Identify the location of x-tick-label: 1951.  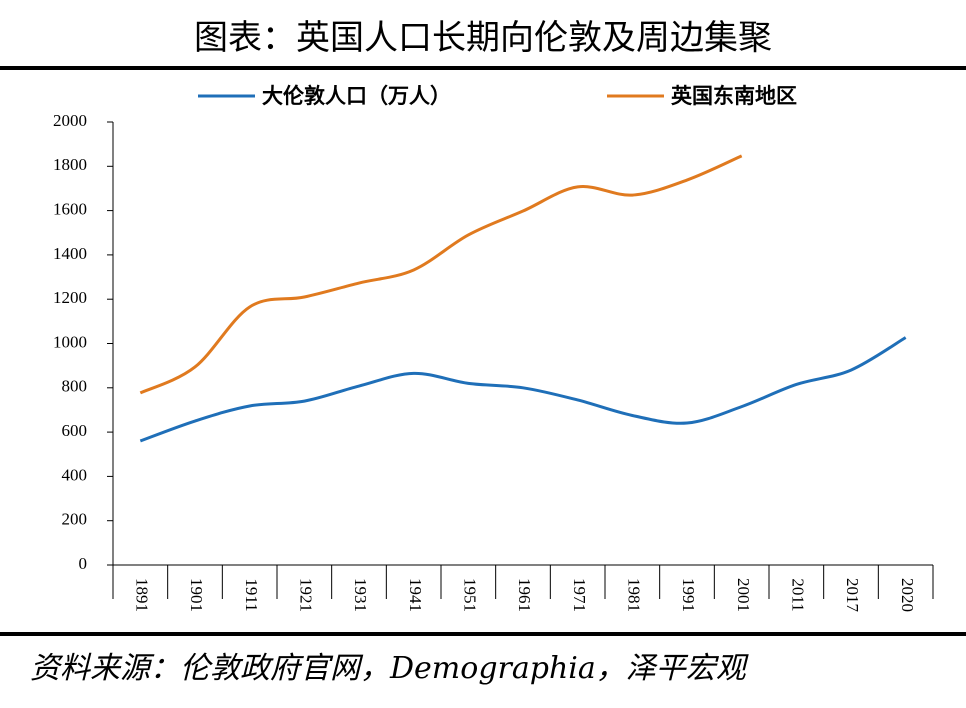
(469, 595).